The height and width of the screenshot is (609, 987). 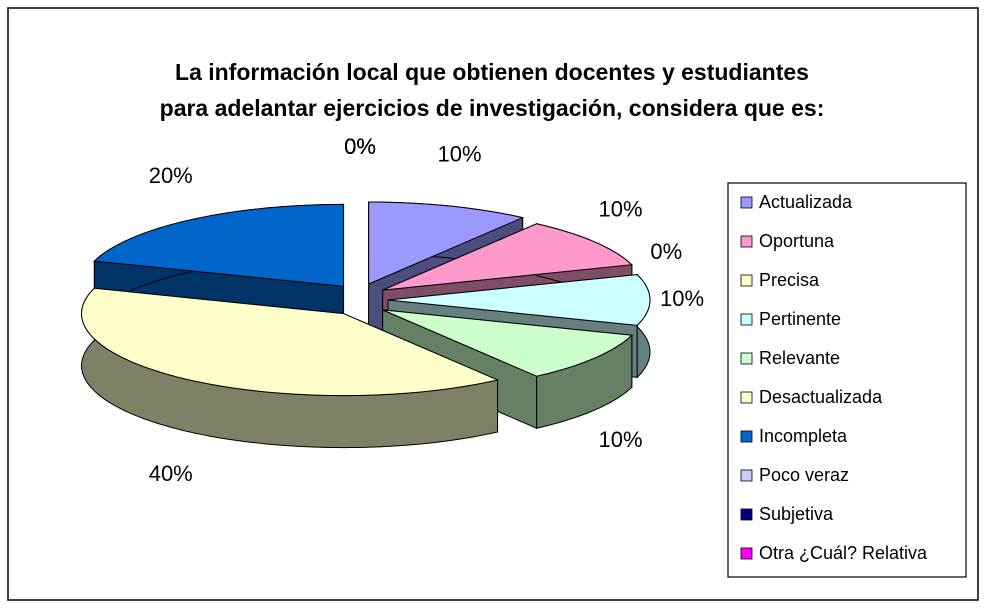 I want to click on legend-label: Oportuna, so click(x=797, y=241).